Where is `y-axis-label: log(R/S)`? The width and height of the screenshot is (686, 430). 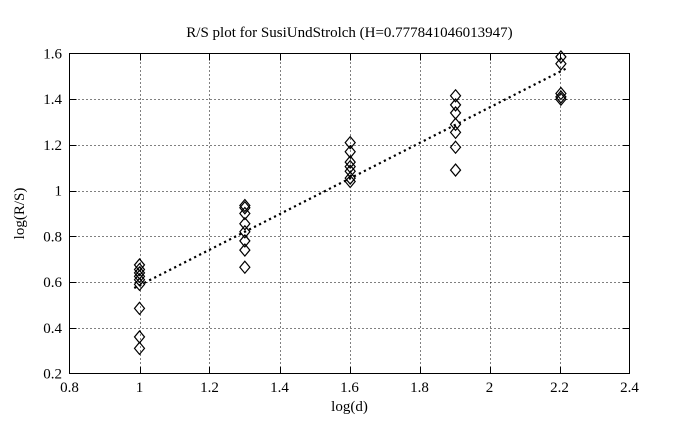
y-axis-label: log(R/S) is located at coordinates (20, 214).